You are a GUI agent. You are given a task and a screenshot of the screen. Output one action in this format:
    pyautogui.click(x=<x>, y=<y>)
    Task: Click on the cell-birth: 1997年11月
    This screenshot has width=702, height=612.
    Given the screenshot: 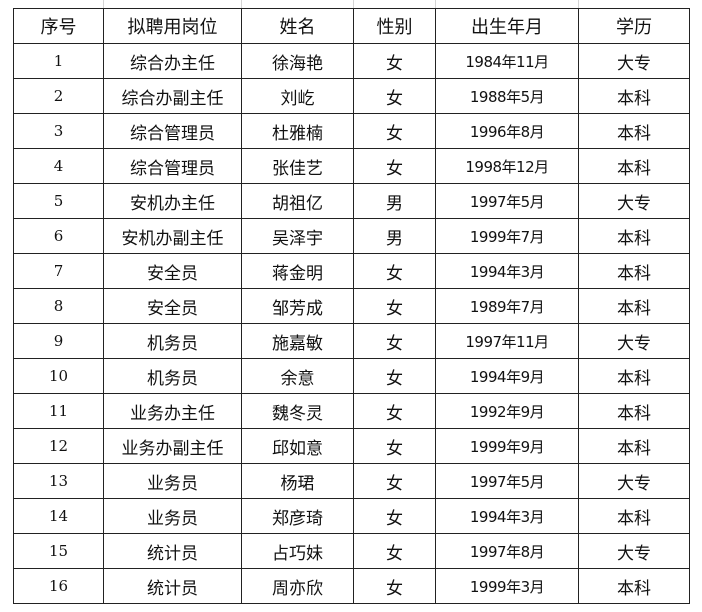 What is the action you would take?
    pyautogui.click(x=507, y=341)
    